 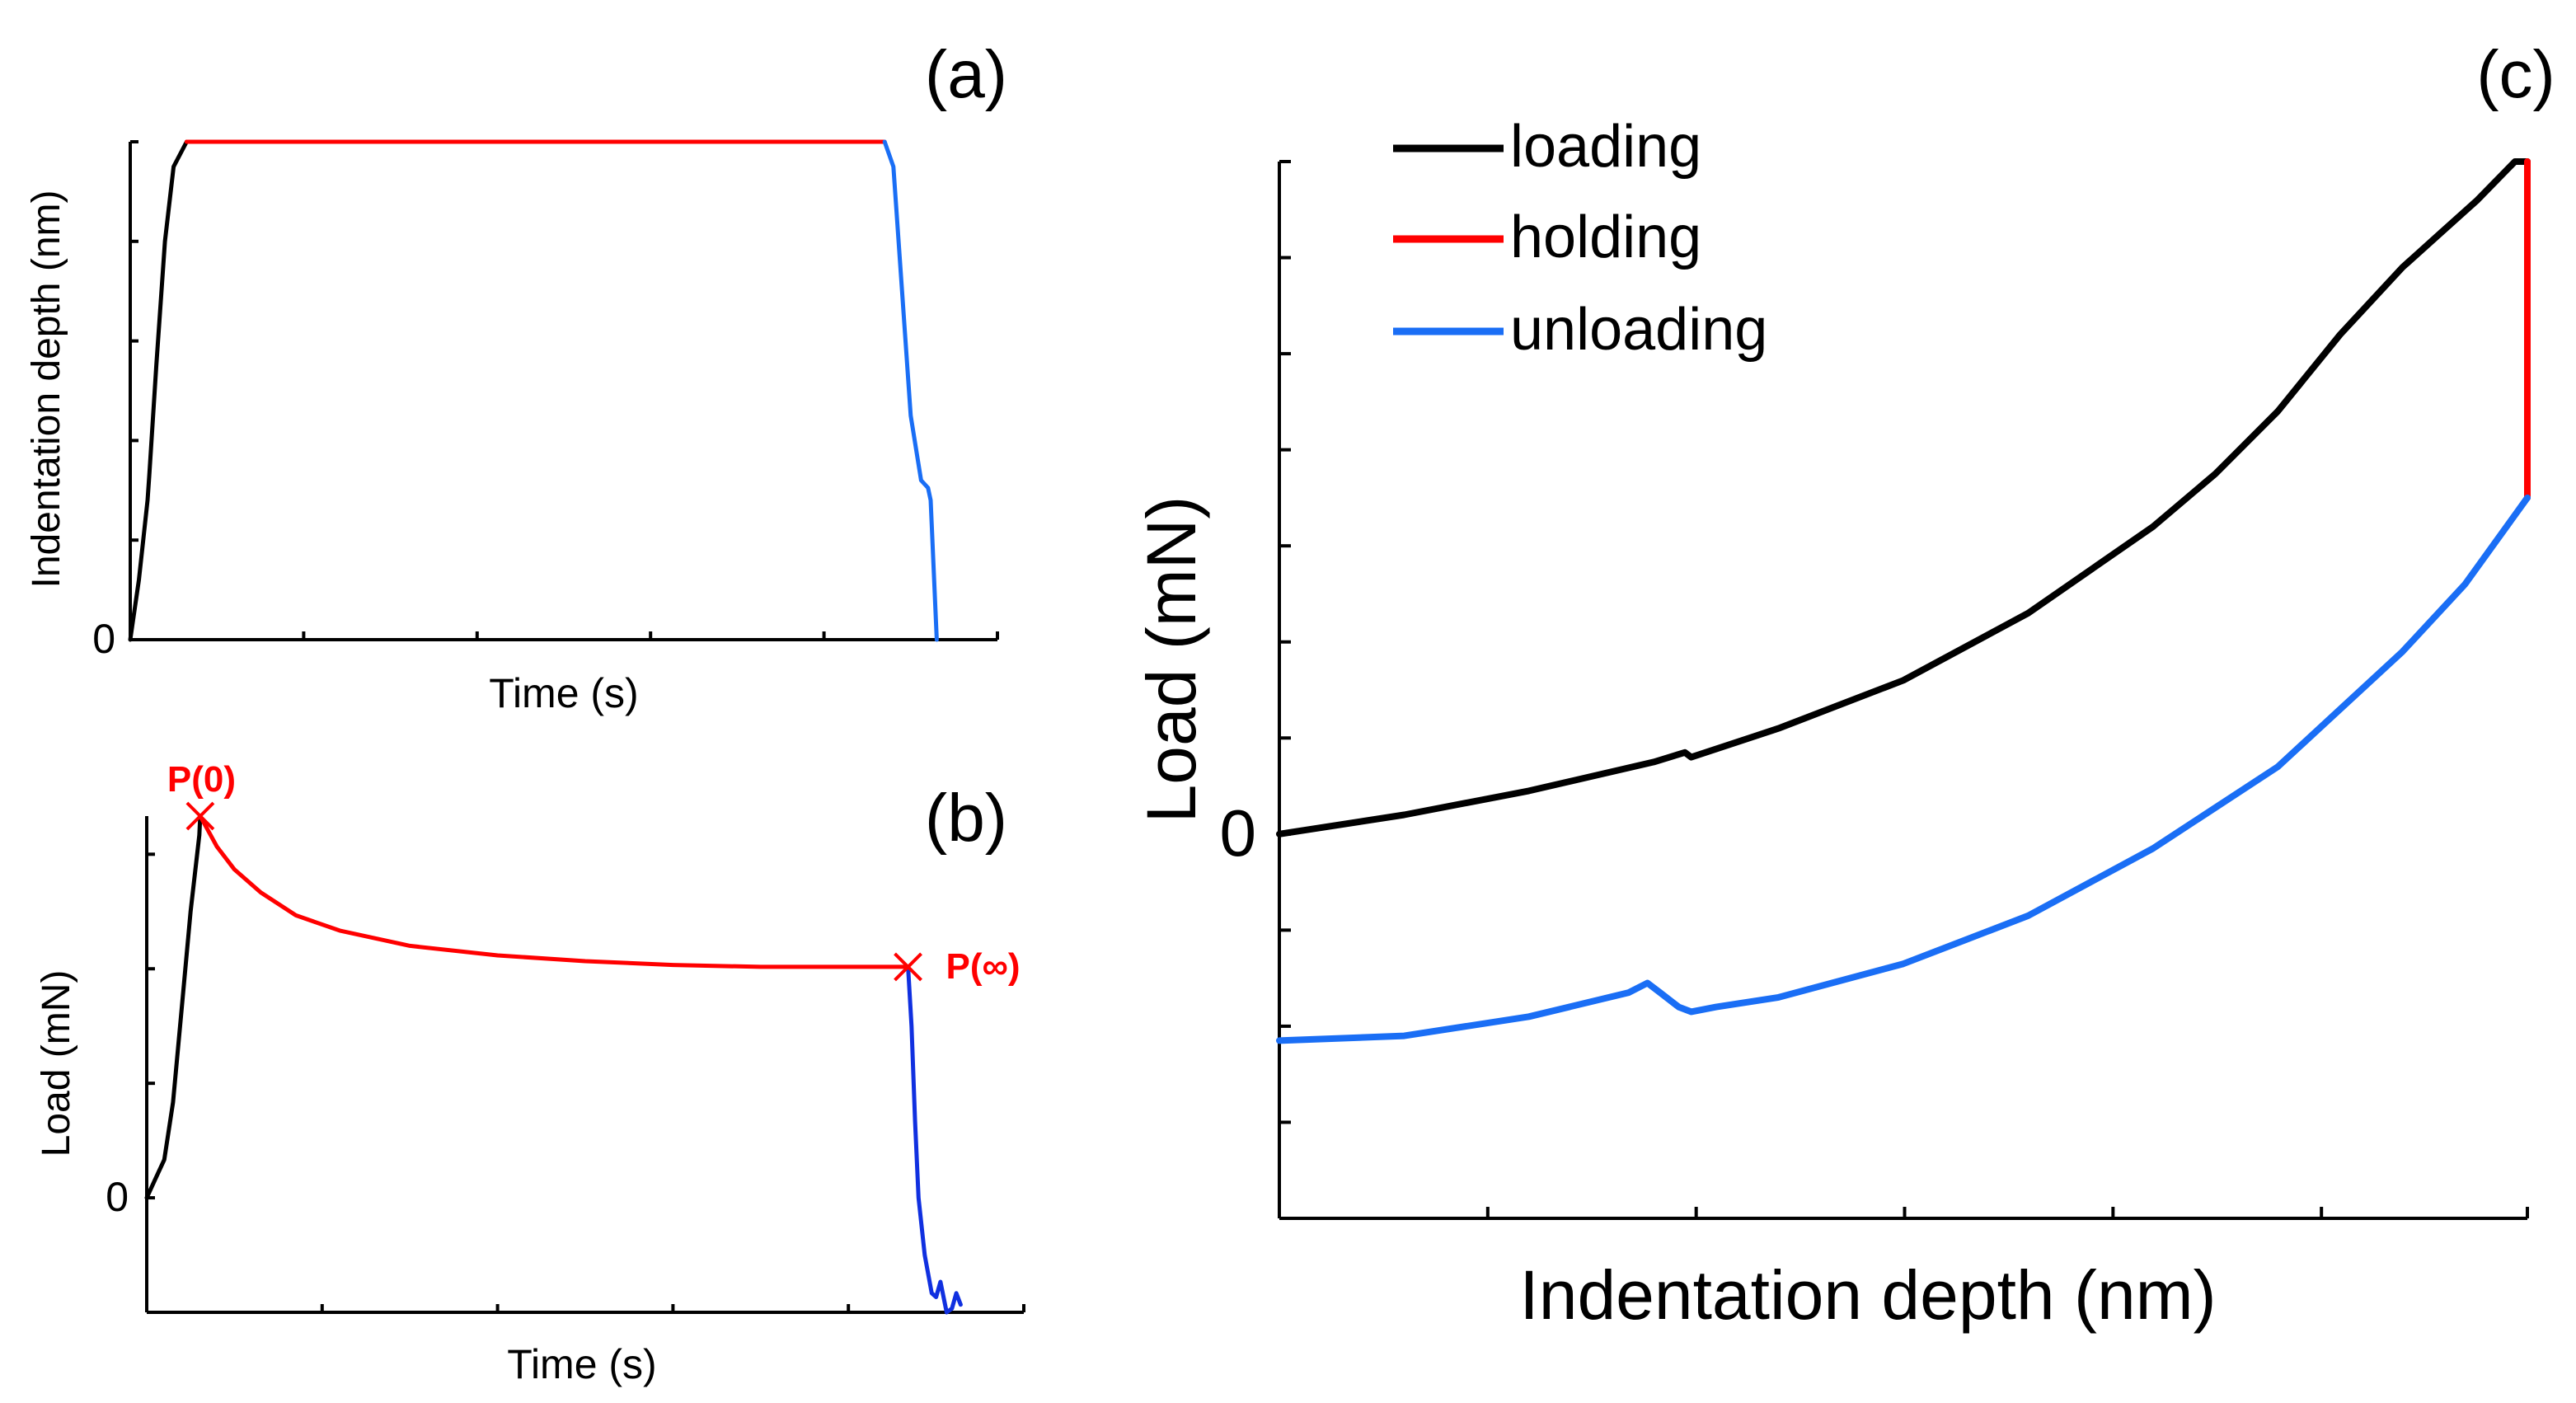 What do you see at coordinates (554, 1064) in the screenshot?
I see `panel-b-series` at bounding box center [554, 1064].